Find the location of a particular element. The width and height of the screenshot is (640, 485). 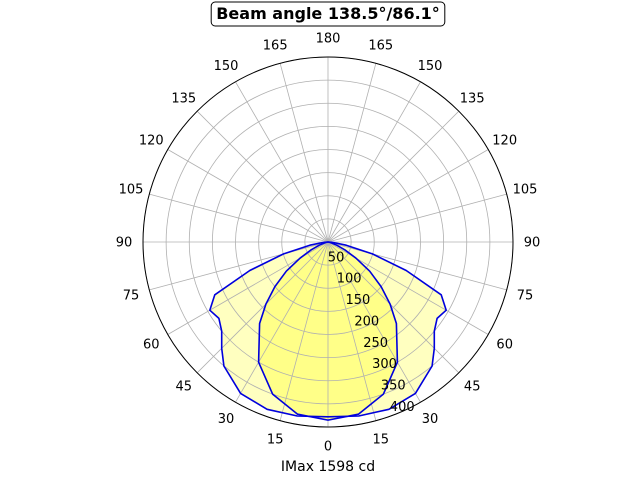

radial-tick-label: 100 is located at coordinates (349, 279).